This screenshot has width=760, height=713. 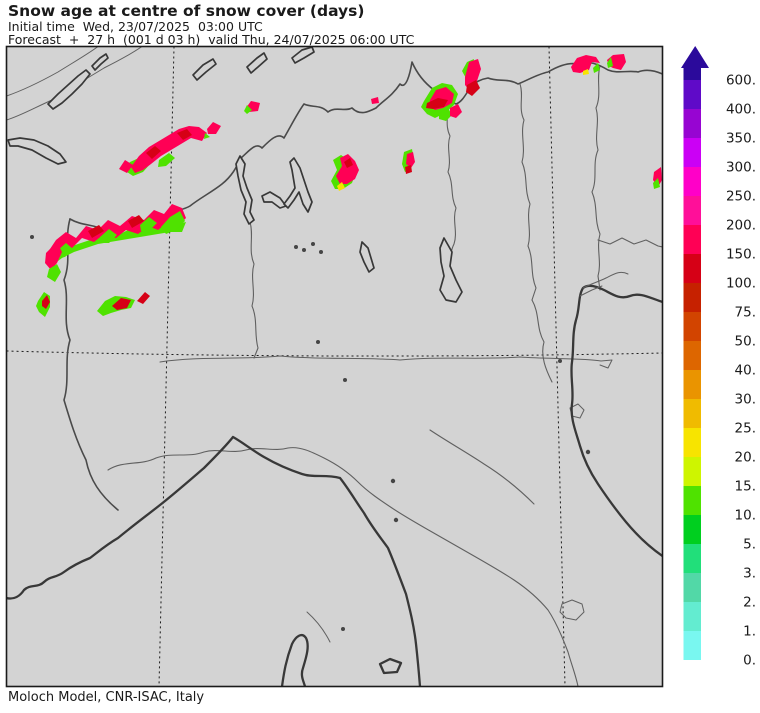 I want to click on colorbar-tick-label: 10., so click(x=745, y=516).